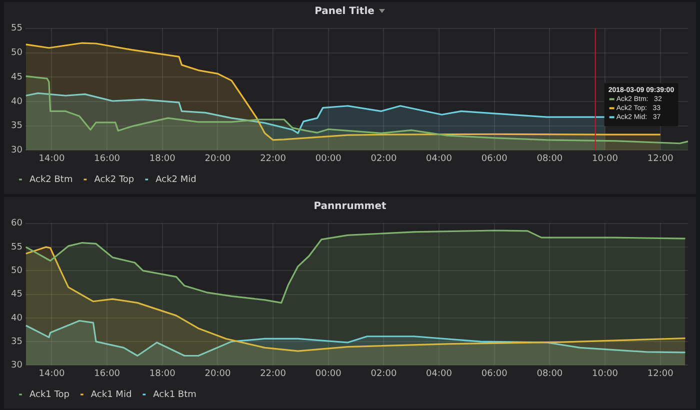 This screenshot has height=410, width=700. Describe the element at coordinates (174, 395) in the screenshot. I see `legend-label: Ack1 Btm` at that location.